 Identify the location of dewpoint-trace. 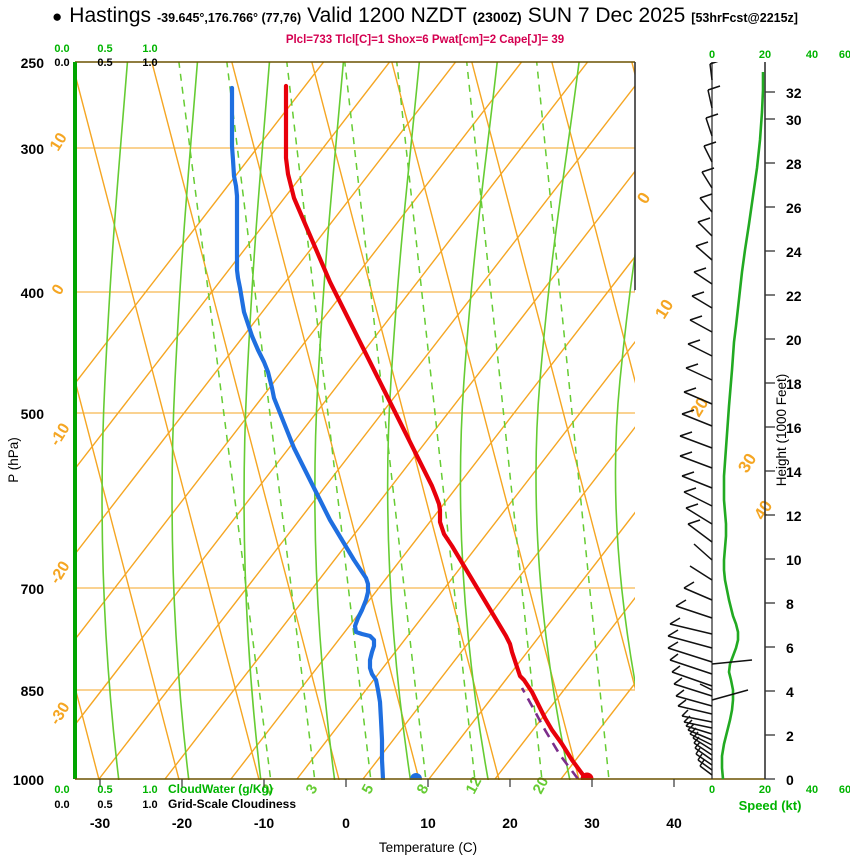
(307, 432).